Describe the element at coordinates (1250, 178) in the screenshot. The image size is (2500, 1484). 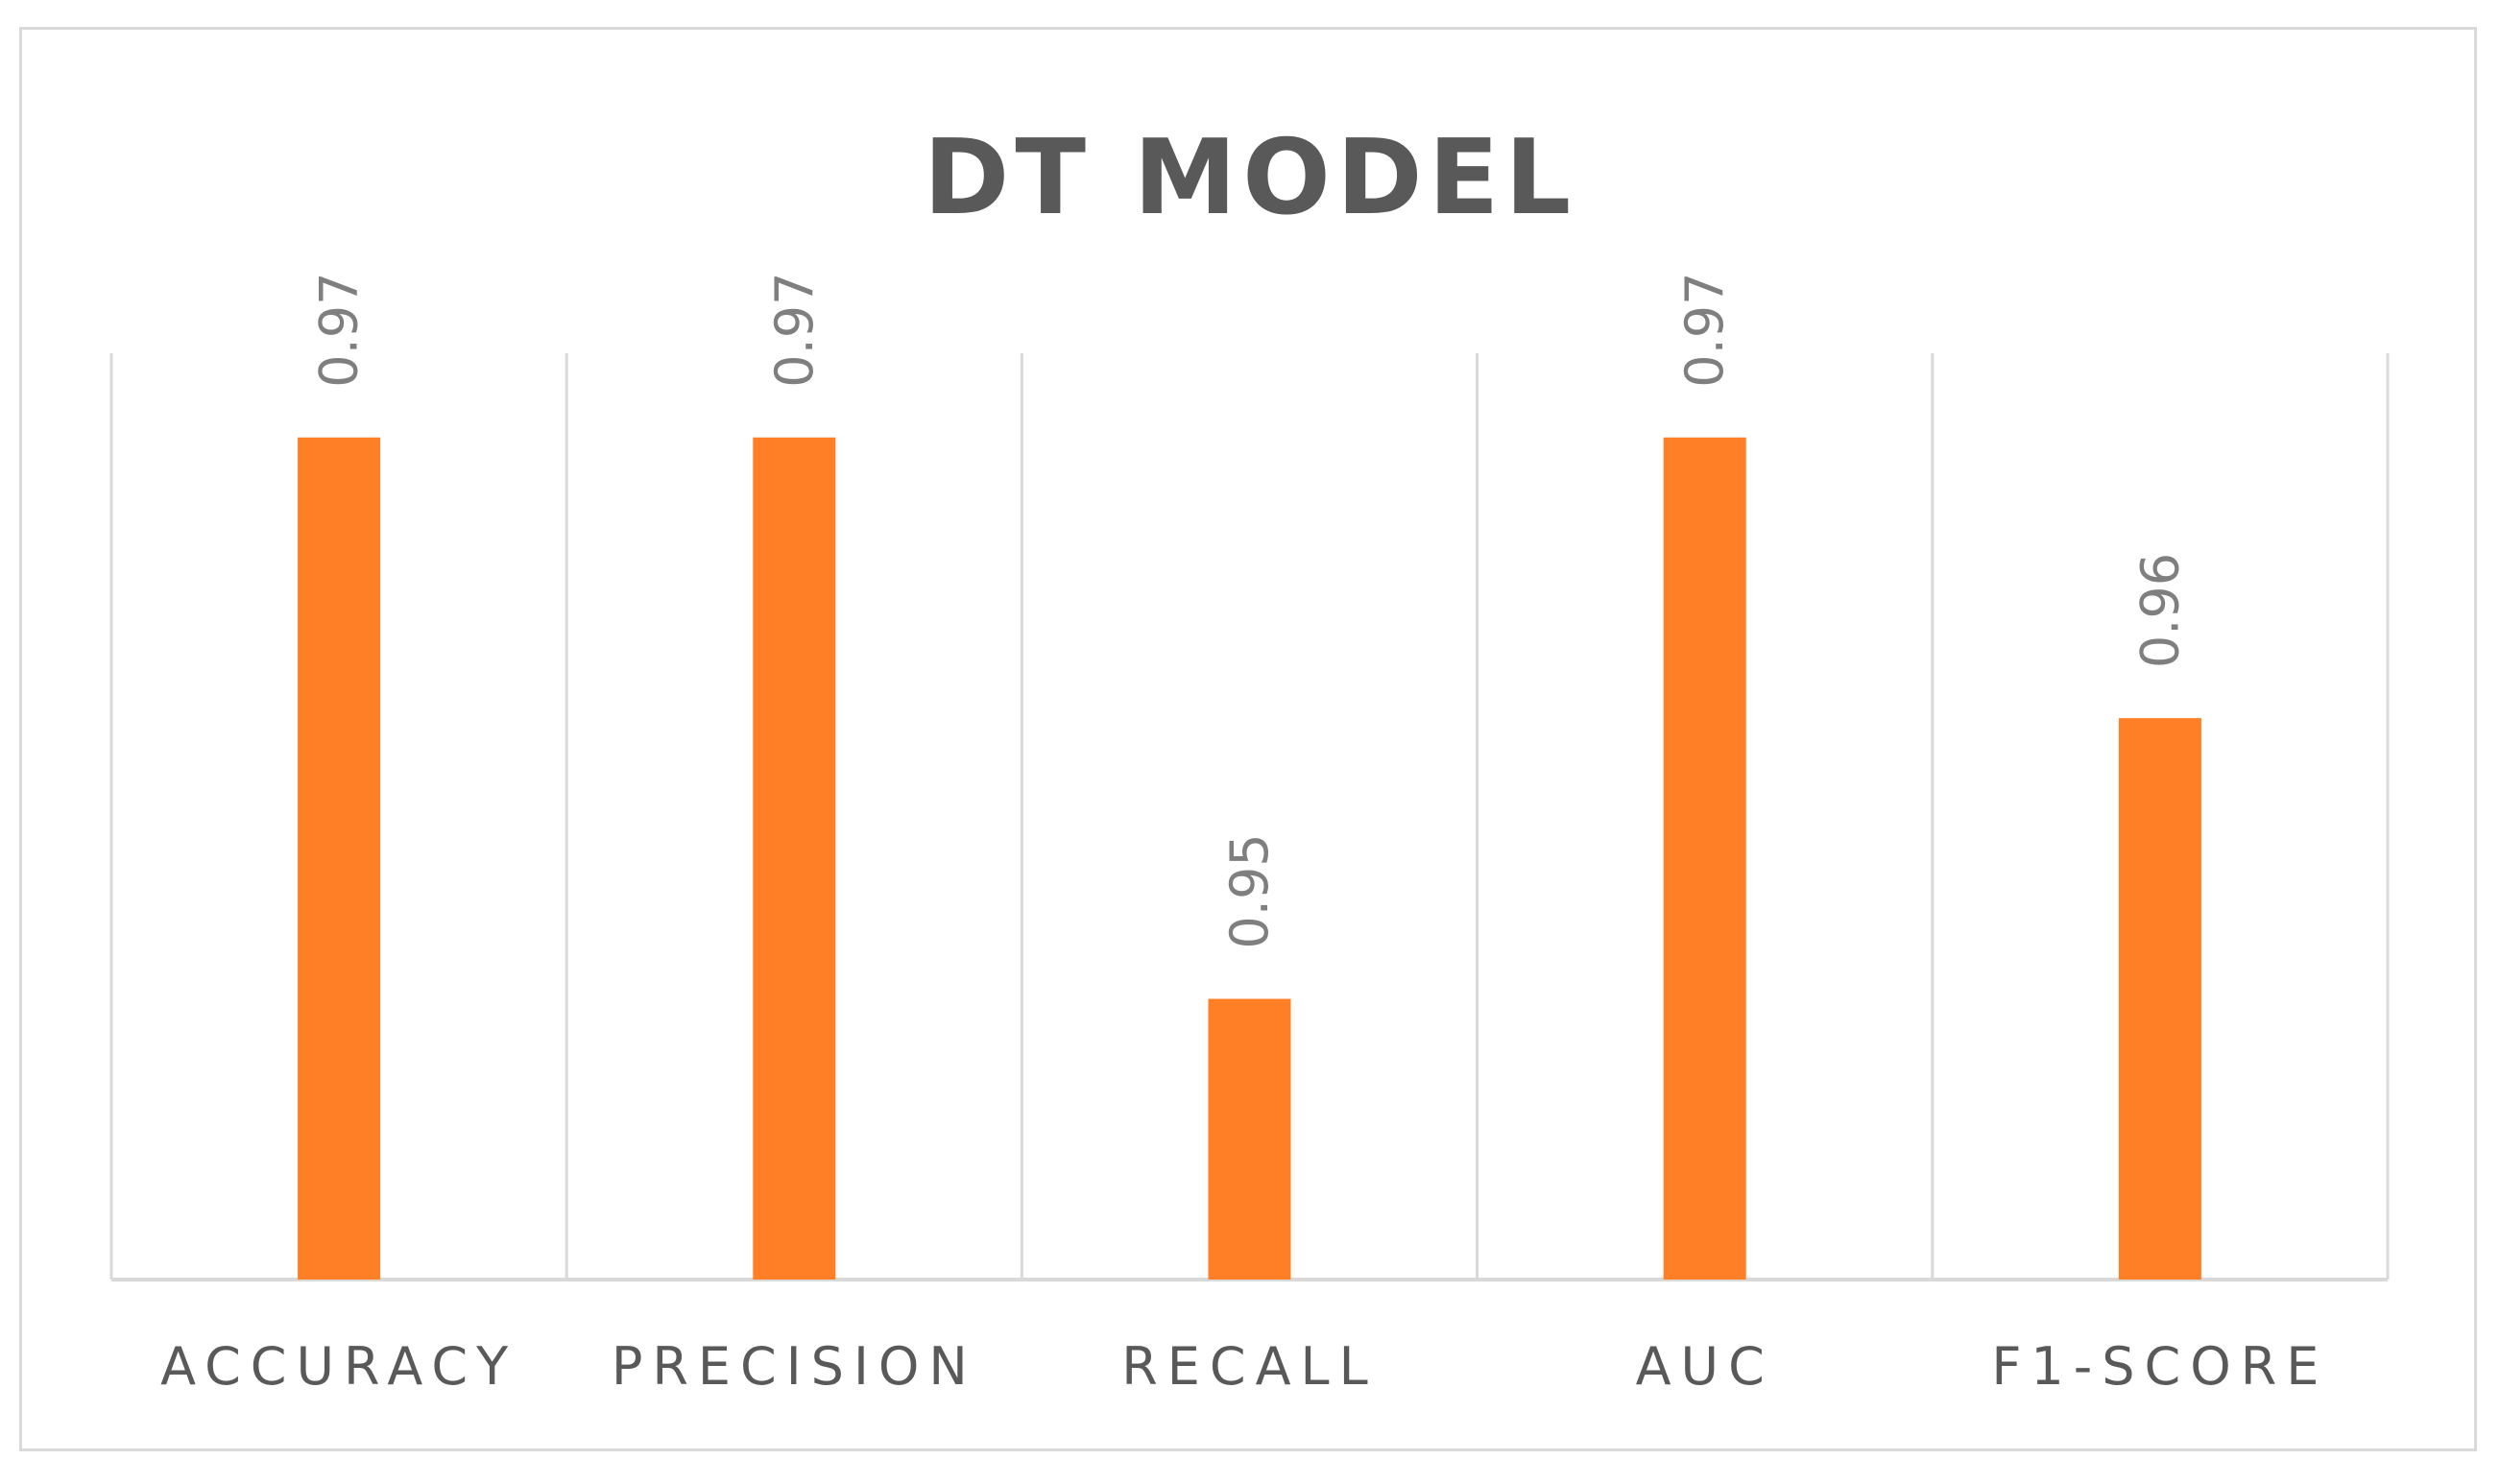
I see `chart-title: DT MODEL` at that location.